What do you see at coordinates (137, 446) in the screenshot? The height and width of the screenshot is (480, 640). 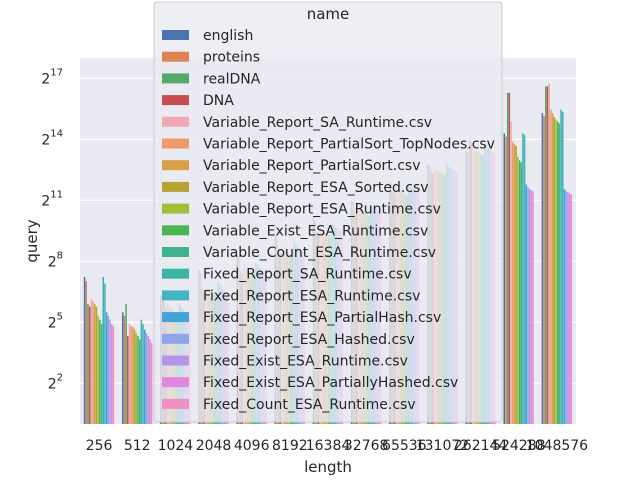 I see `x-tick-label: 512` at bounding box center [137, 446].